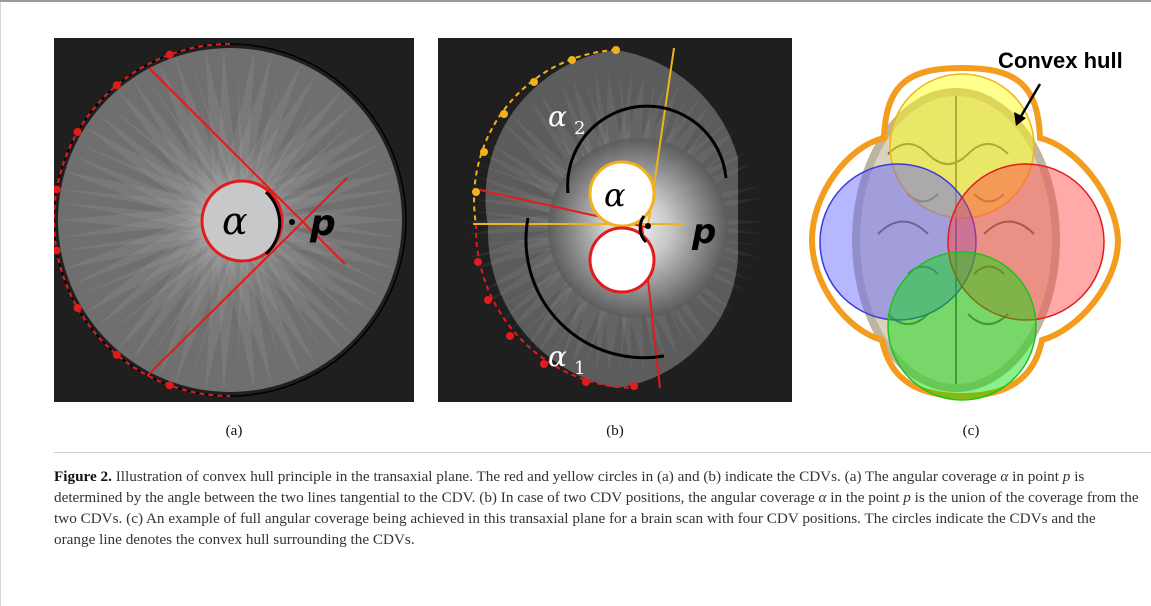 The width and height of the screenshot is (1151, 606). I want to click on panel-a-angle-arc, so click(273, 223).